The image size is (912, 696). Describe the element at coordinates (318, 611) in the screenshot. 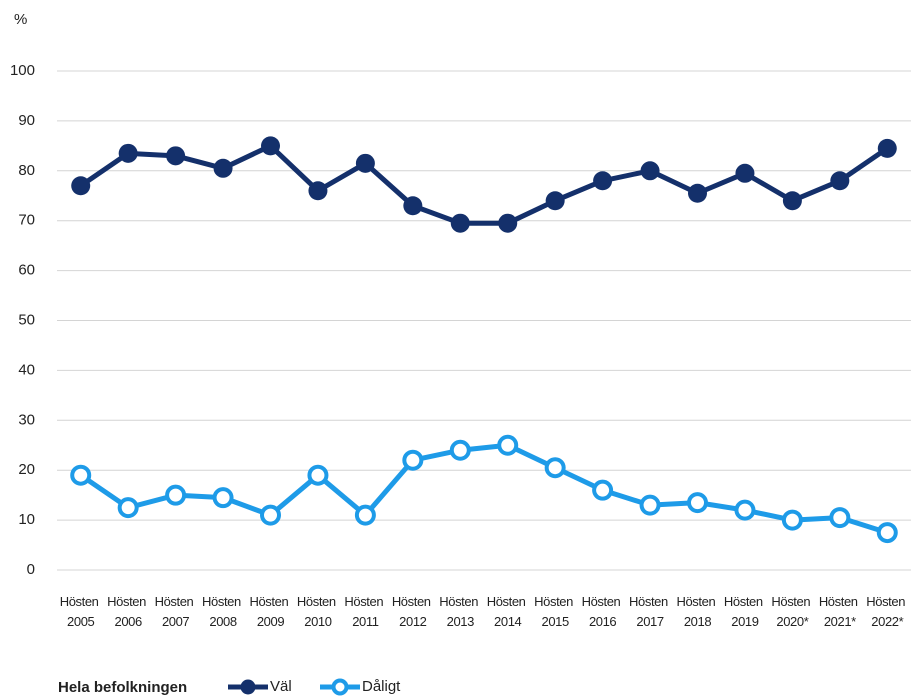

I see `x-tick-label: Hösten 2010` at that location.